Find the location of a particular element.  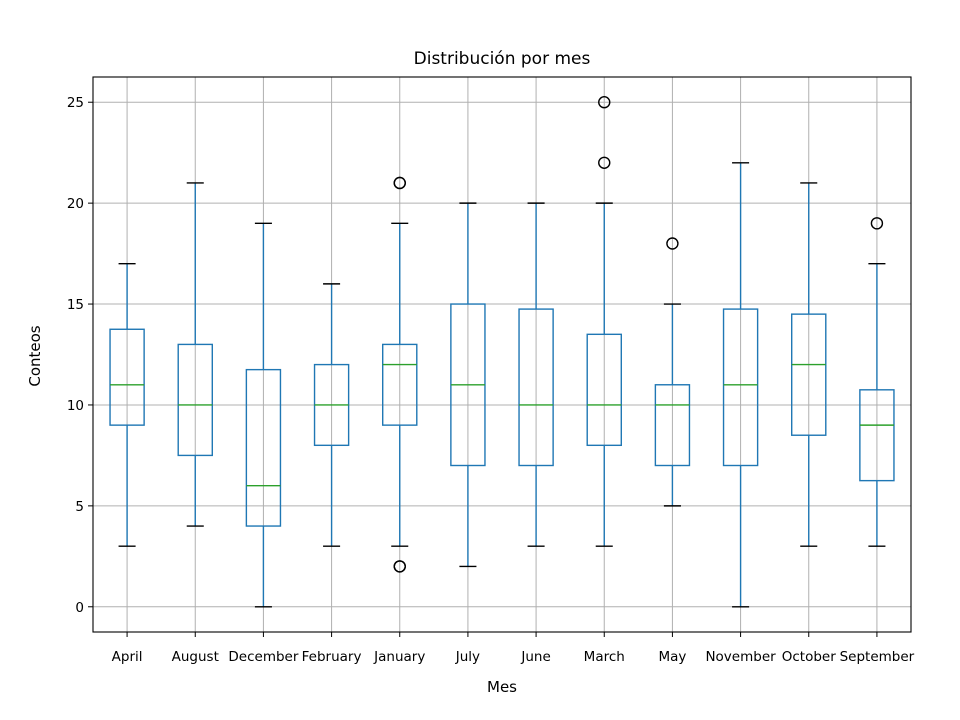

x-tick-label: November is located at coordinates (740, 657).